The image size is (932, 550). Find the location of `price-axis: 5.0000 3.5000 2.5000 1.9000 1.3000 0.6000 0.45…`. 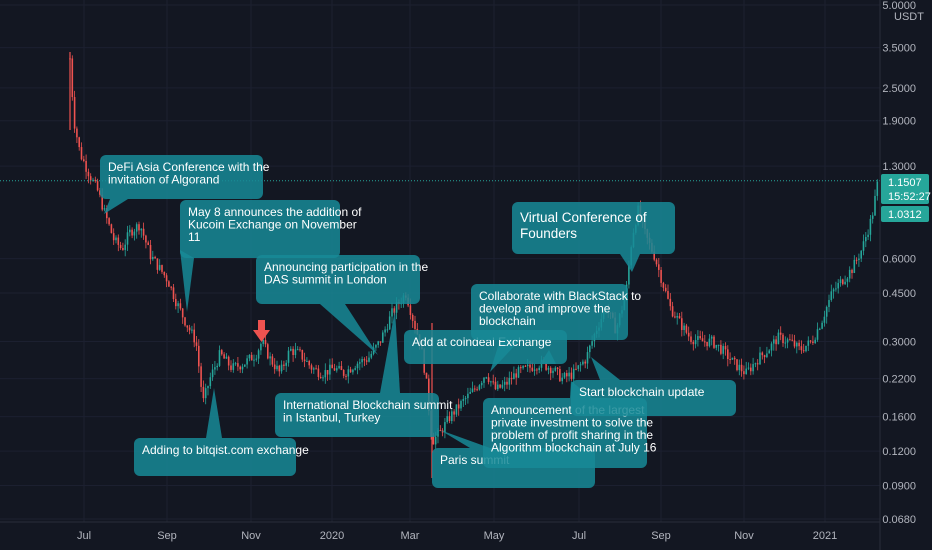

price-axis: 5.0000 3.5000 2.5000 1.9000 1.3000 0.6000 0.45… is located at coordinates (905, 275).